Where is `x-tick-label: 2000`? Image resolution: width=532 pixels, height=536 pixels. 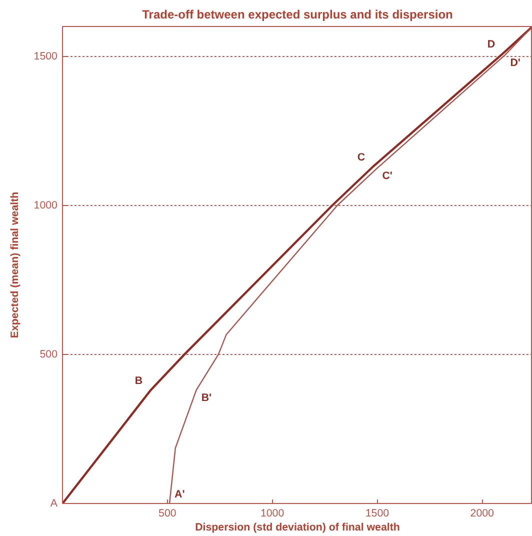
x-tick-label: 2000 is located at coordinates (482, 514).